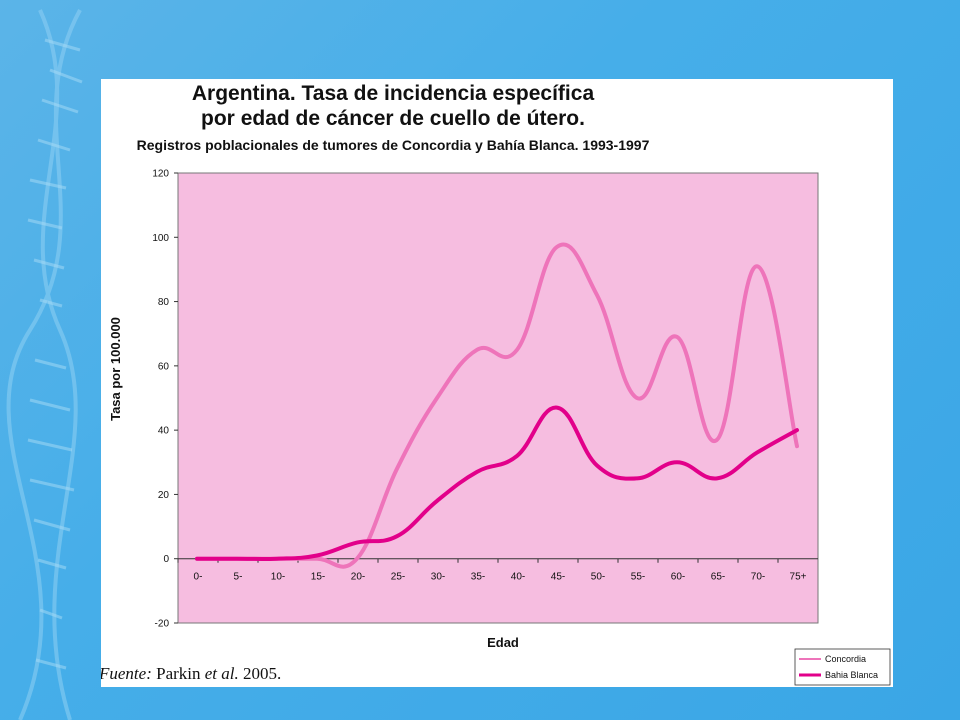 Image resolution: width=960 pixels, height=720 pixels. I want to click on x-tick-label: 0-, so click(198, 577).